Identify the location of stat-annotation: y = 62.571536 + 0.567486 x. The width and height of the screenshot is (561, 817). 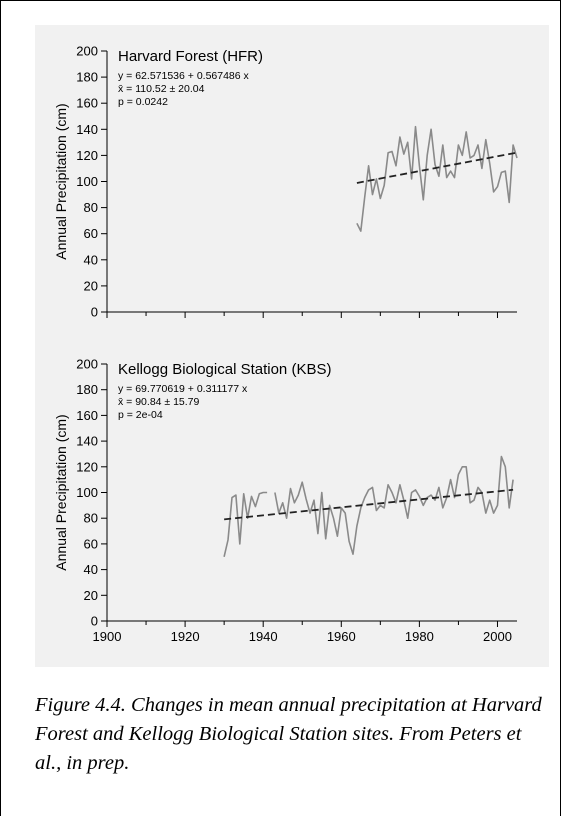
(184, 76).